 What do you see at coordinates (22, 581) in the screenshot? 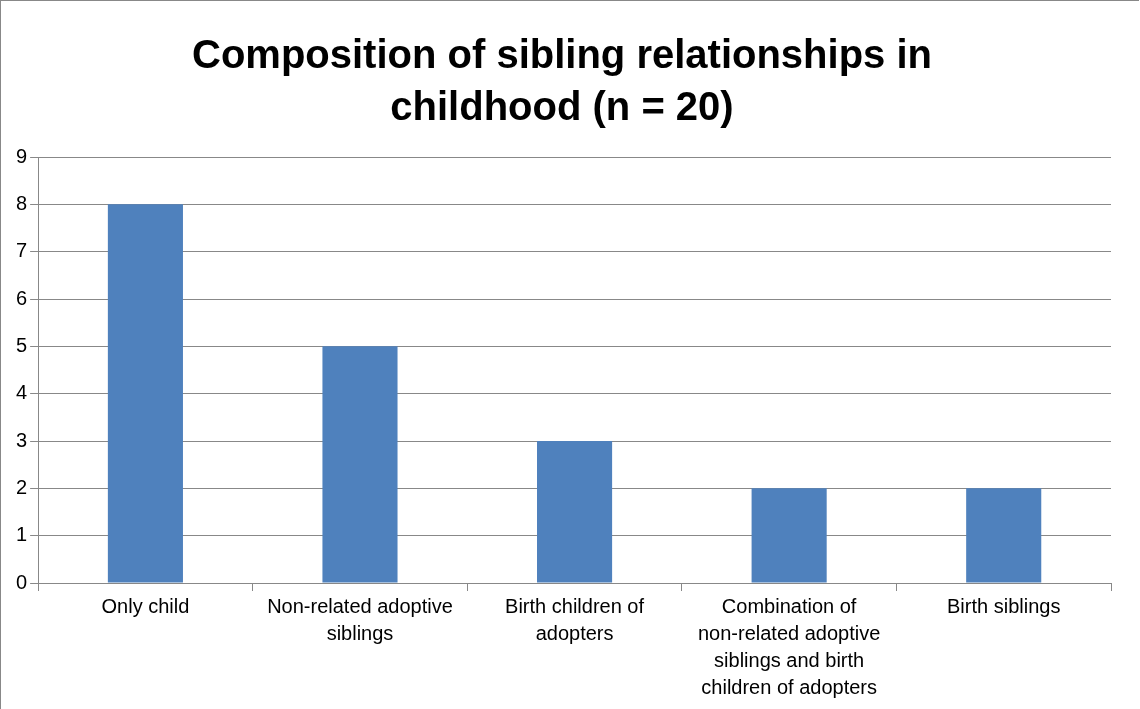
I see `y-tick-label: 0` at bounding box center [22, 581].